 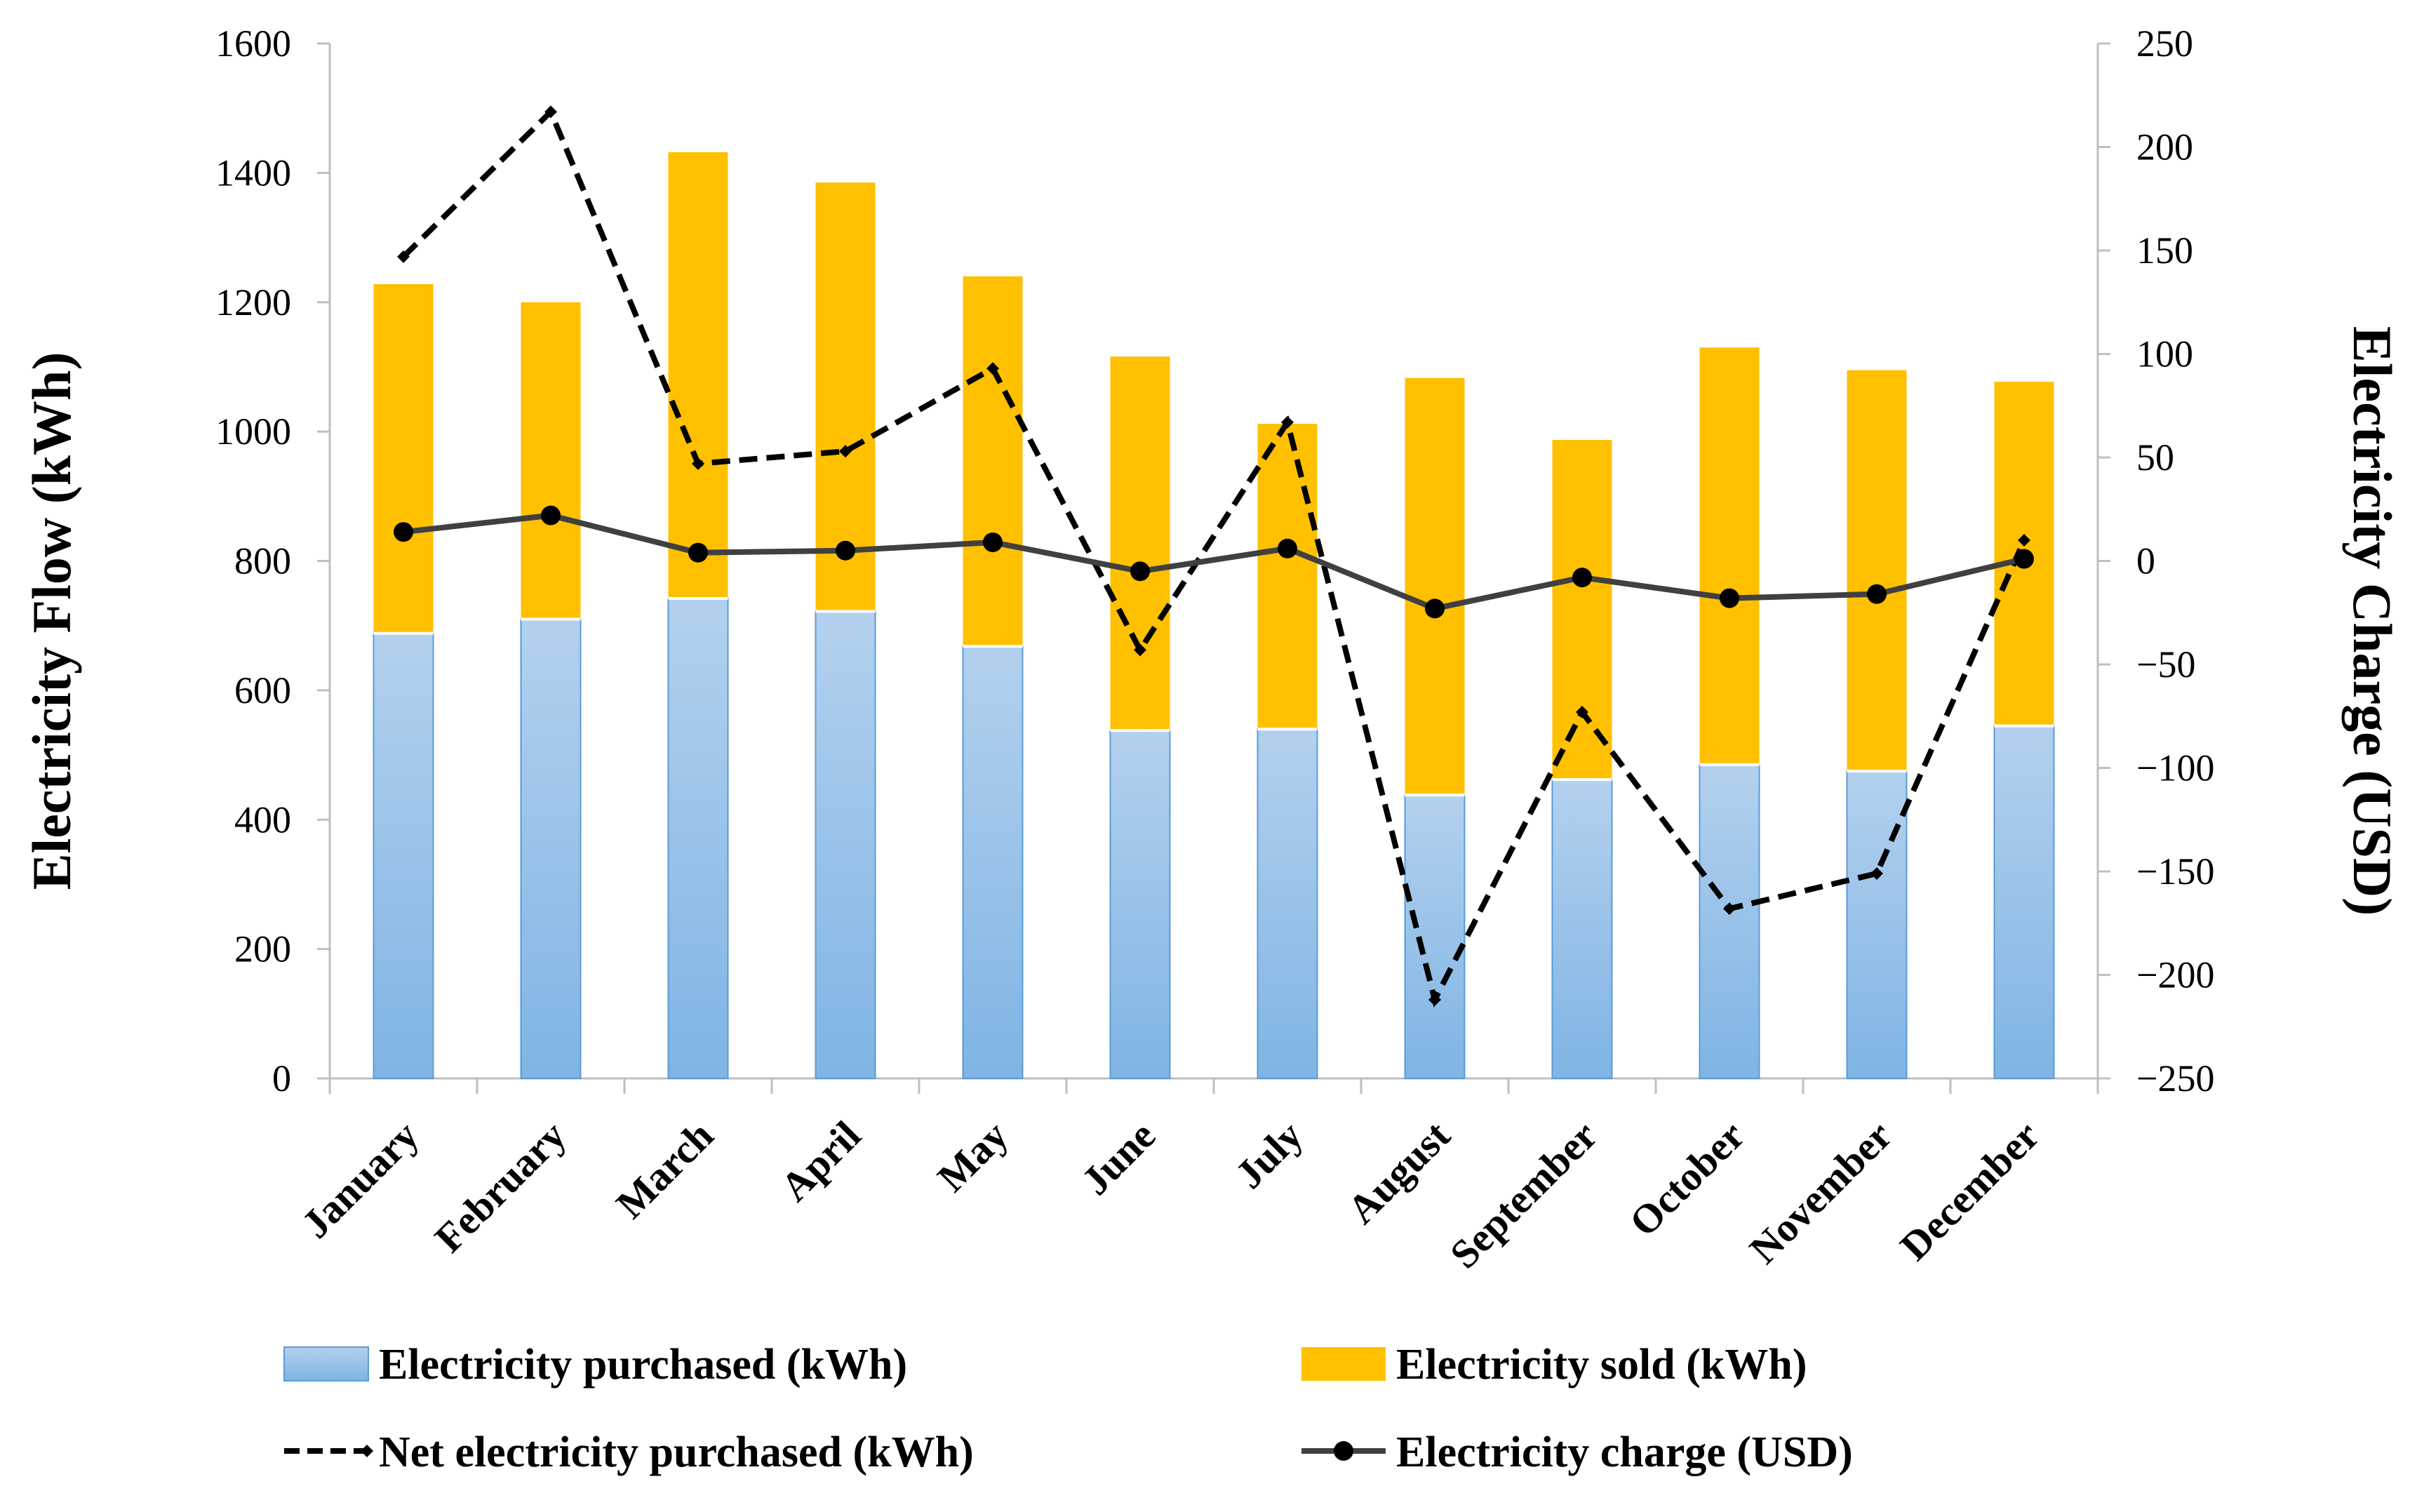 I want to click on y-right-tick-label: −250, so click(x=2175, y=1078).